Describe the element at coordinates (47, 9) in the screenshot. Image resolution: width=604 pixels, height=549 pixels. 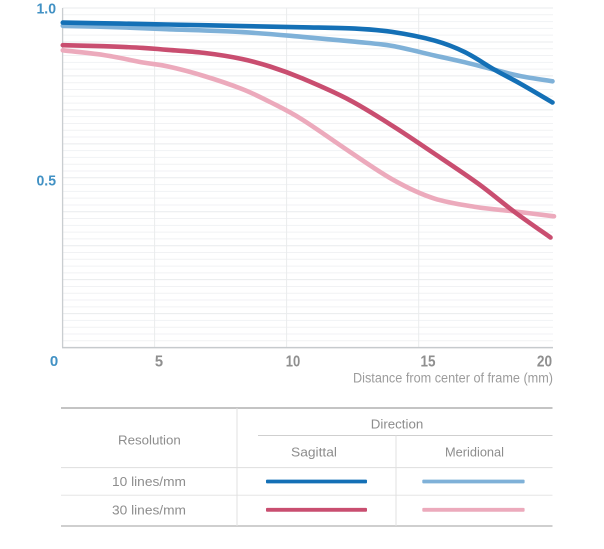
I see `svg-text: 1.0` at that location.